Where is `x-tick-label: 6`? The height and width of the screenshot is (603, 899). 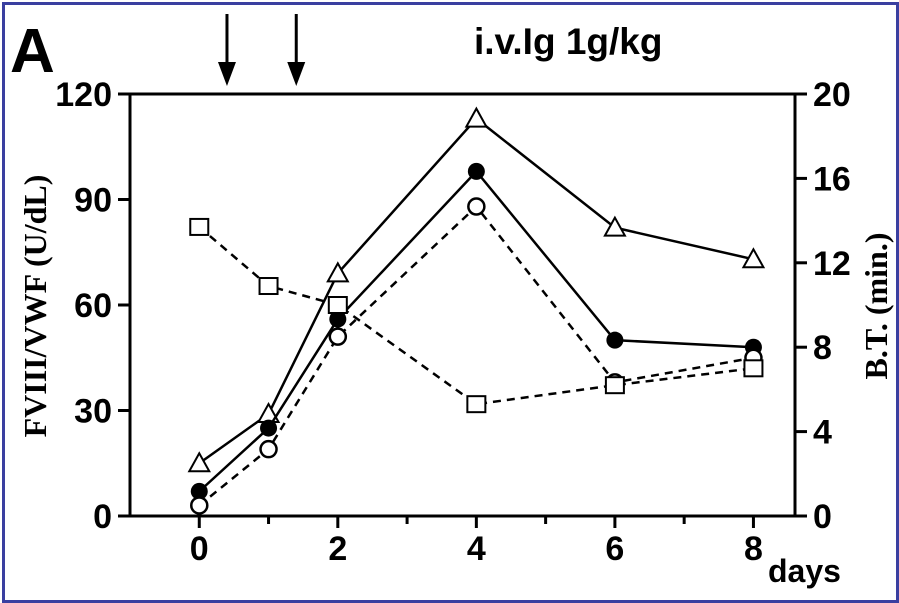 x-tick-label: 6 is located at coordinates (614, 549).